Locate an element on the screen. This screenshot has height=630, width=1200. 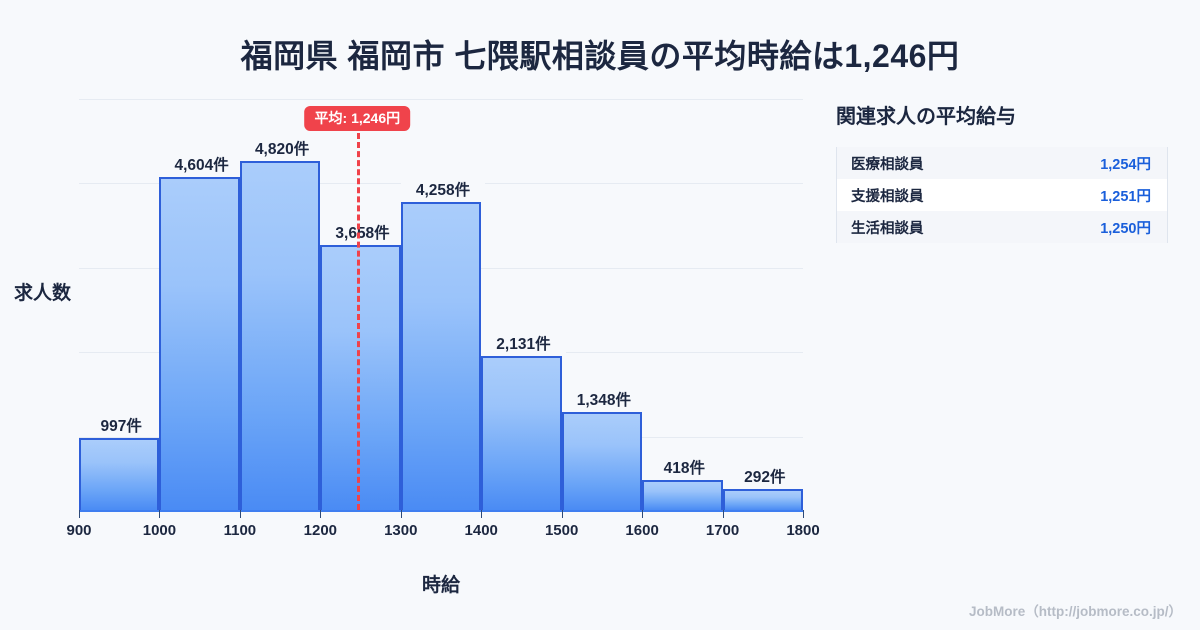
bar-value-label: 4,258件 is located at coordinates (443, 190).